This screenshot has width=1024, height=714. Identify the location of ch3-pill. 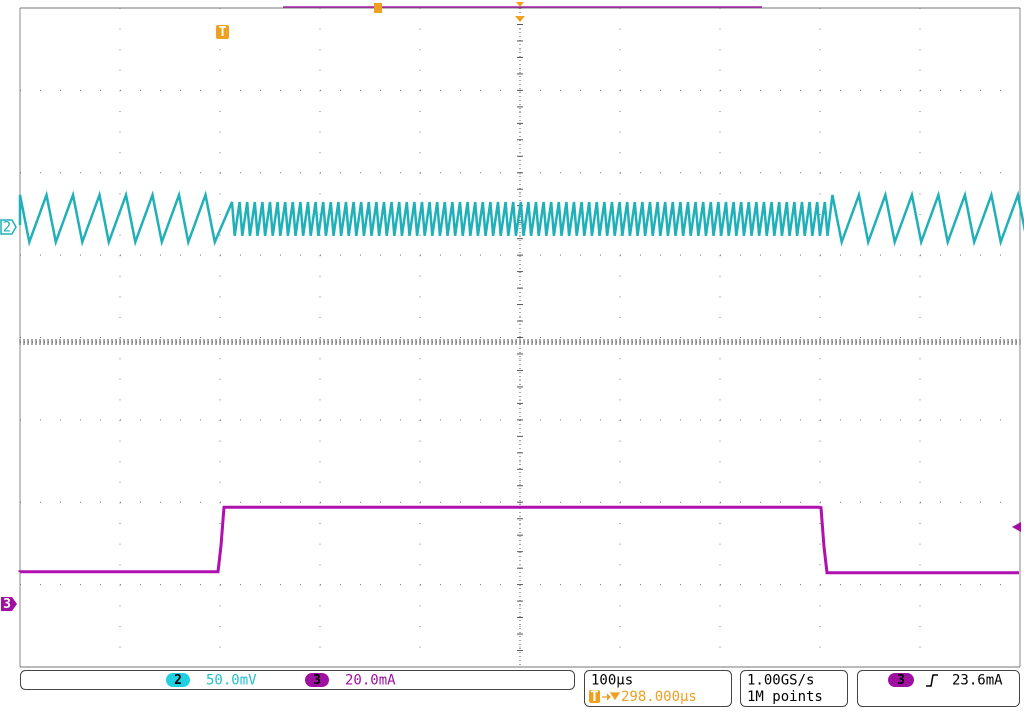
(317, 680).